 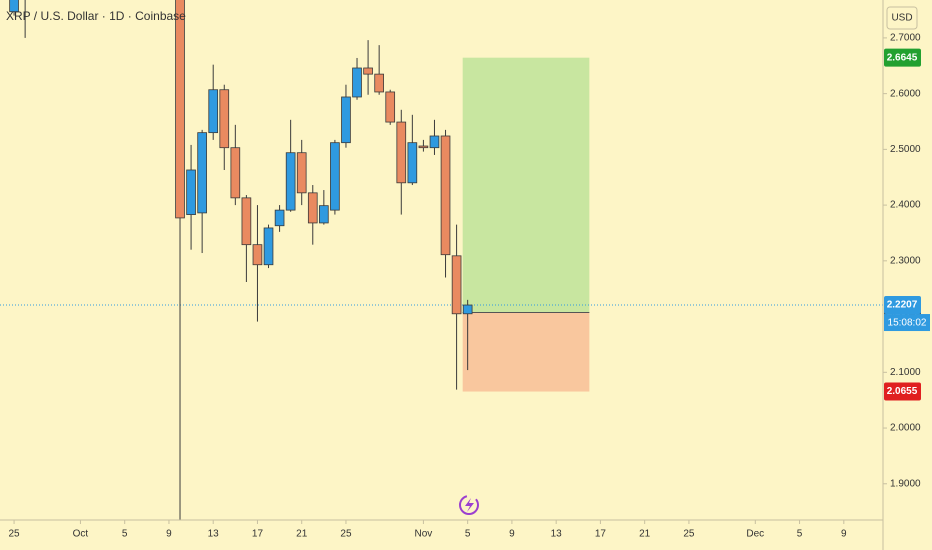 I want to click on currency: USD, so click(x=901, y=18).